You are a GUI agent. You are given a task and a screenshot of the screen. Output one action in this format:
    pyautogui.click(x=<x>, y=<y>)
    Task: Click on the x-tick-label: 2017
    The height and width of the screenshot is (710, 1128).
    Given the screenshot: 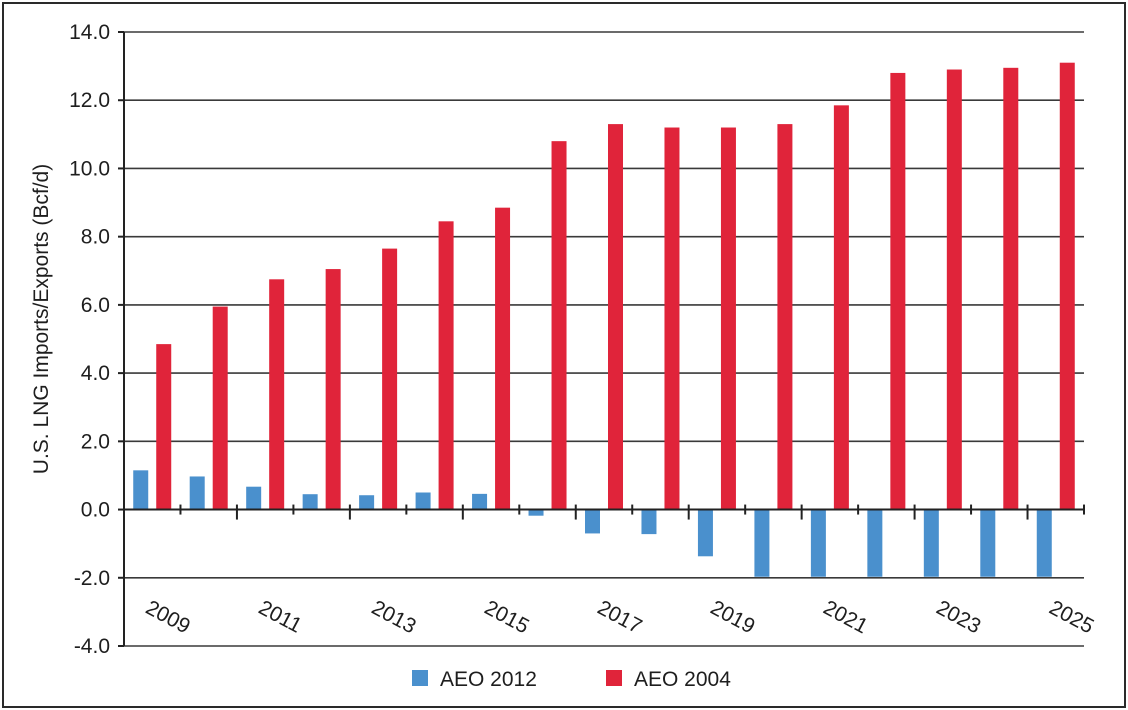 What is the action you would take?
    pyautogui.click(x=620, y=617)
    